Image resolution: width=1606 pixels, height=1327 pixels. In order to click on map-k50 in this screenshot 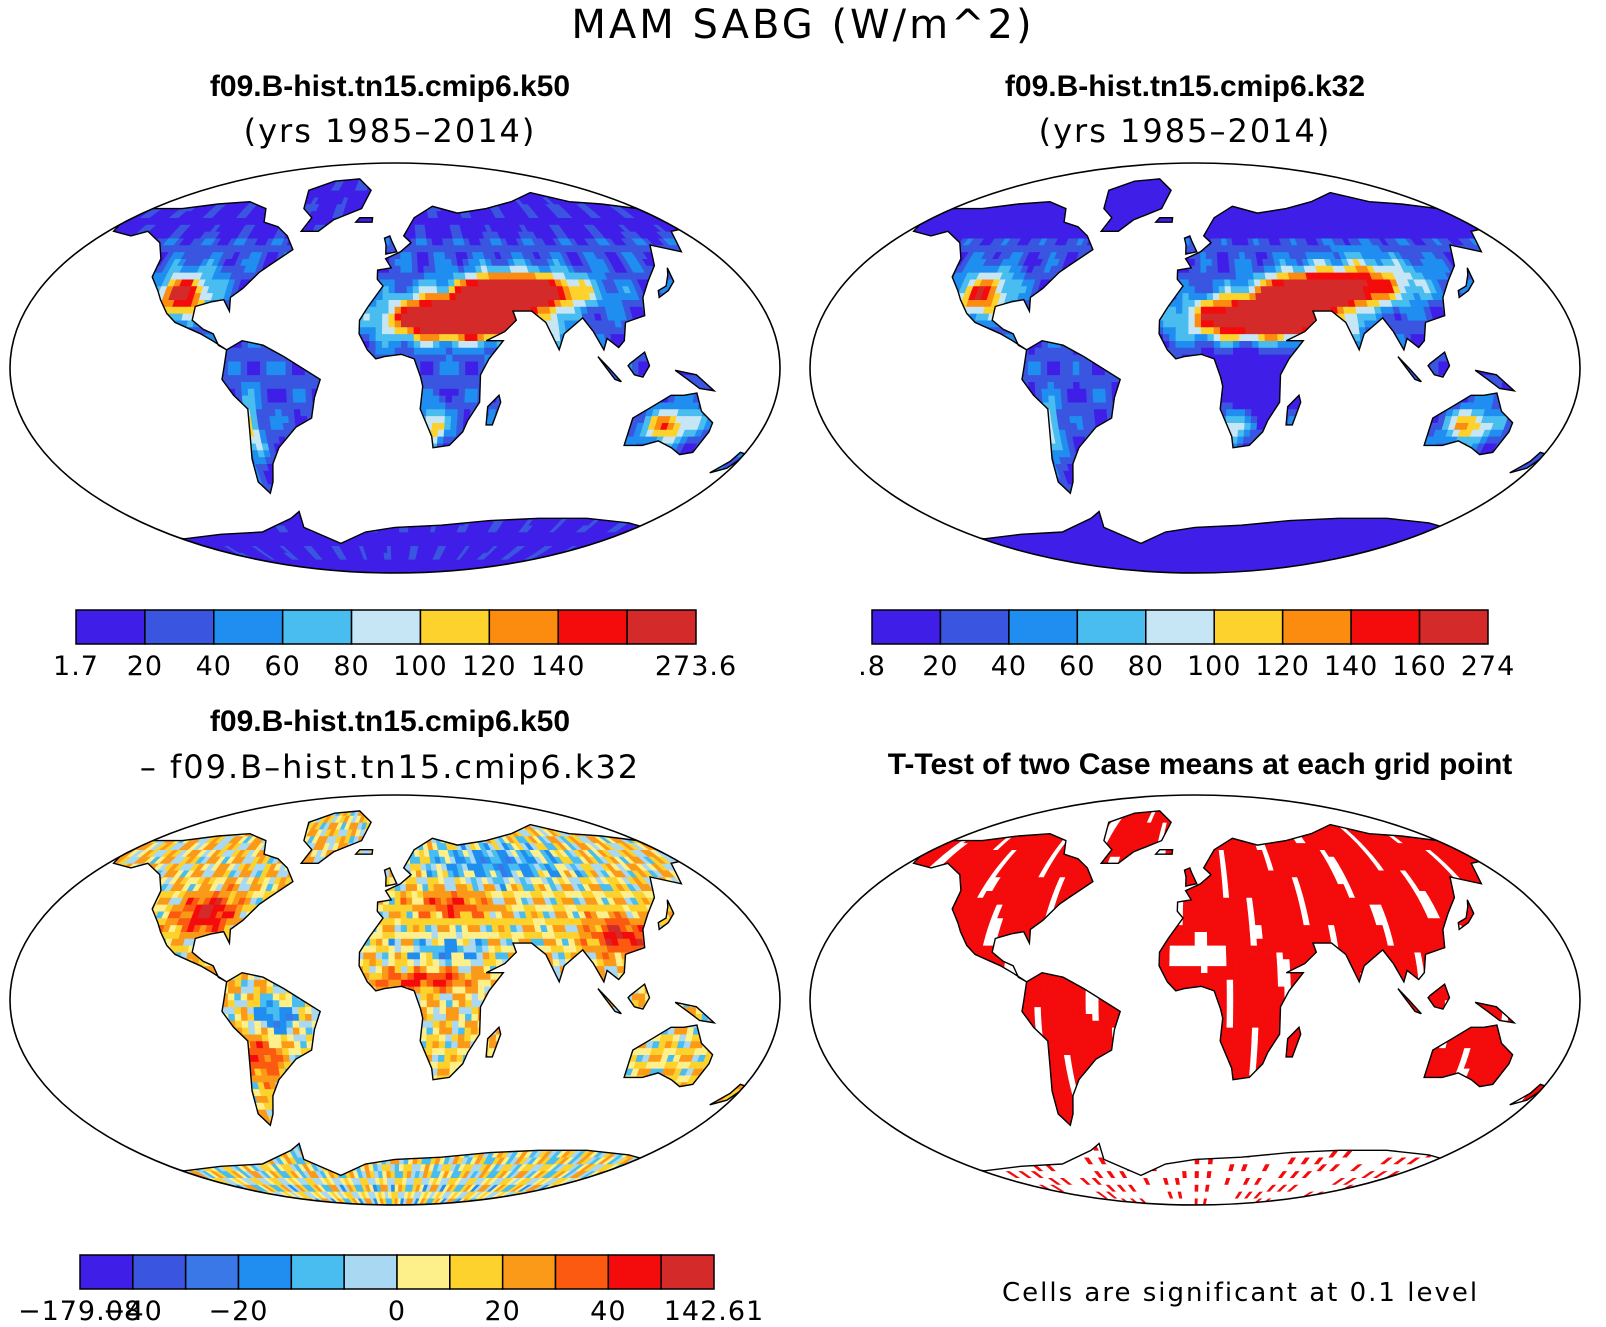, I will do `click(395, 368)`.